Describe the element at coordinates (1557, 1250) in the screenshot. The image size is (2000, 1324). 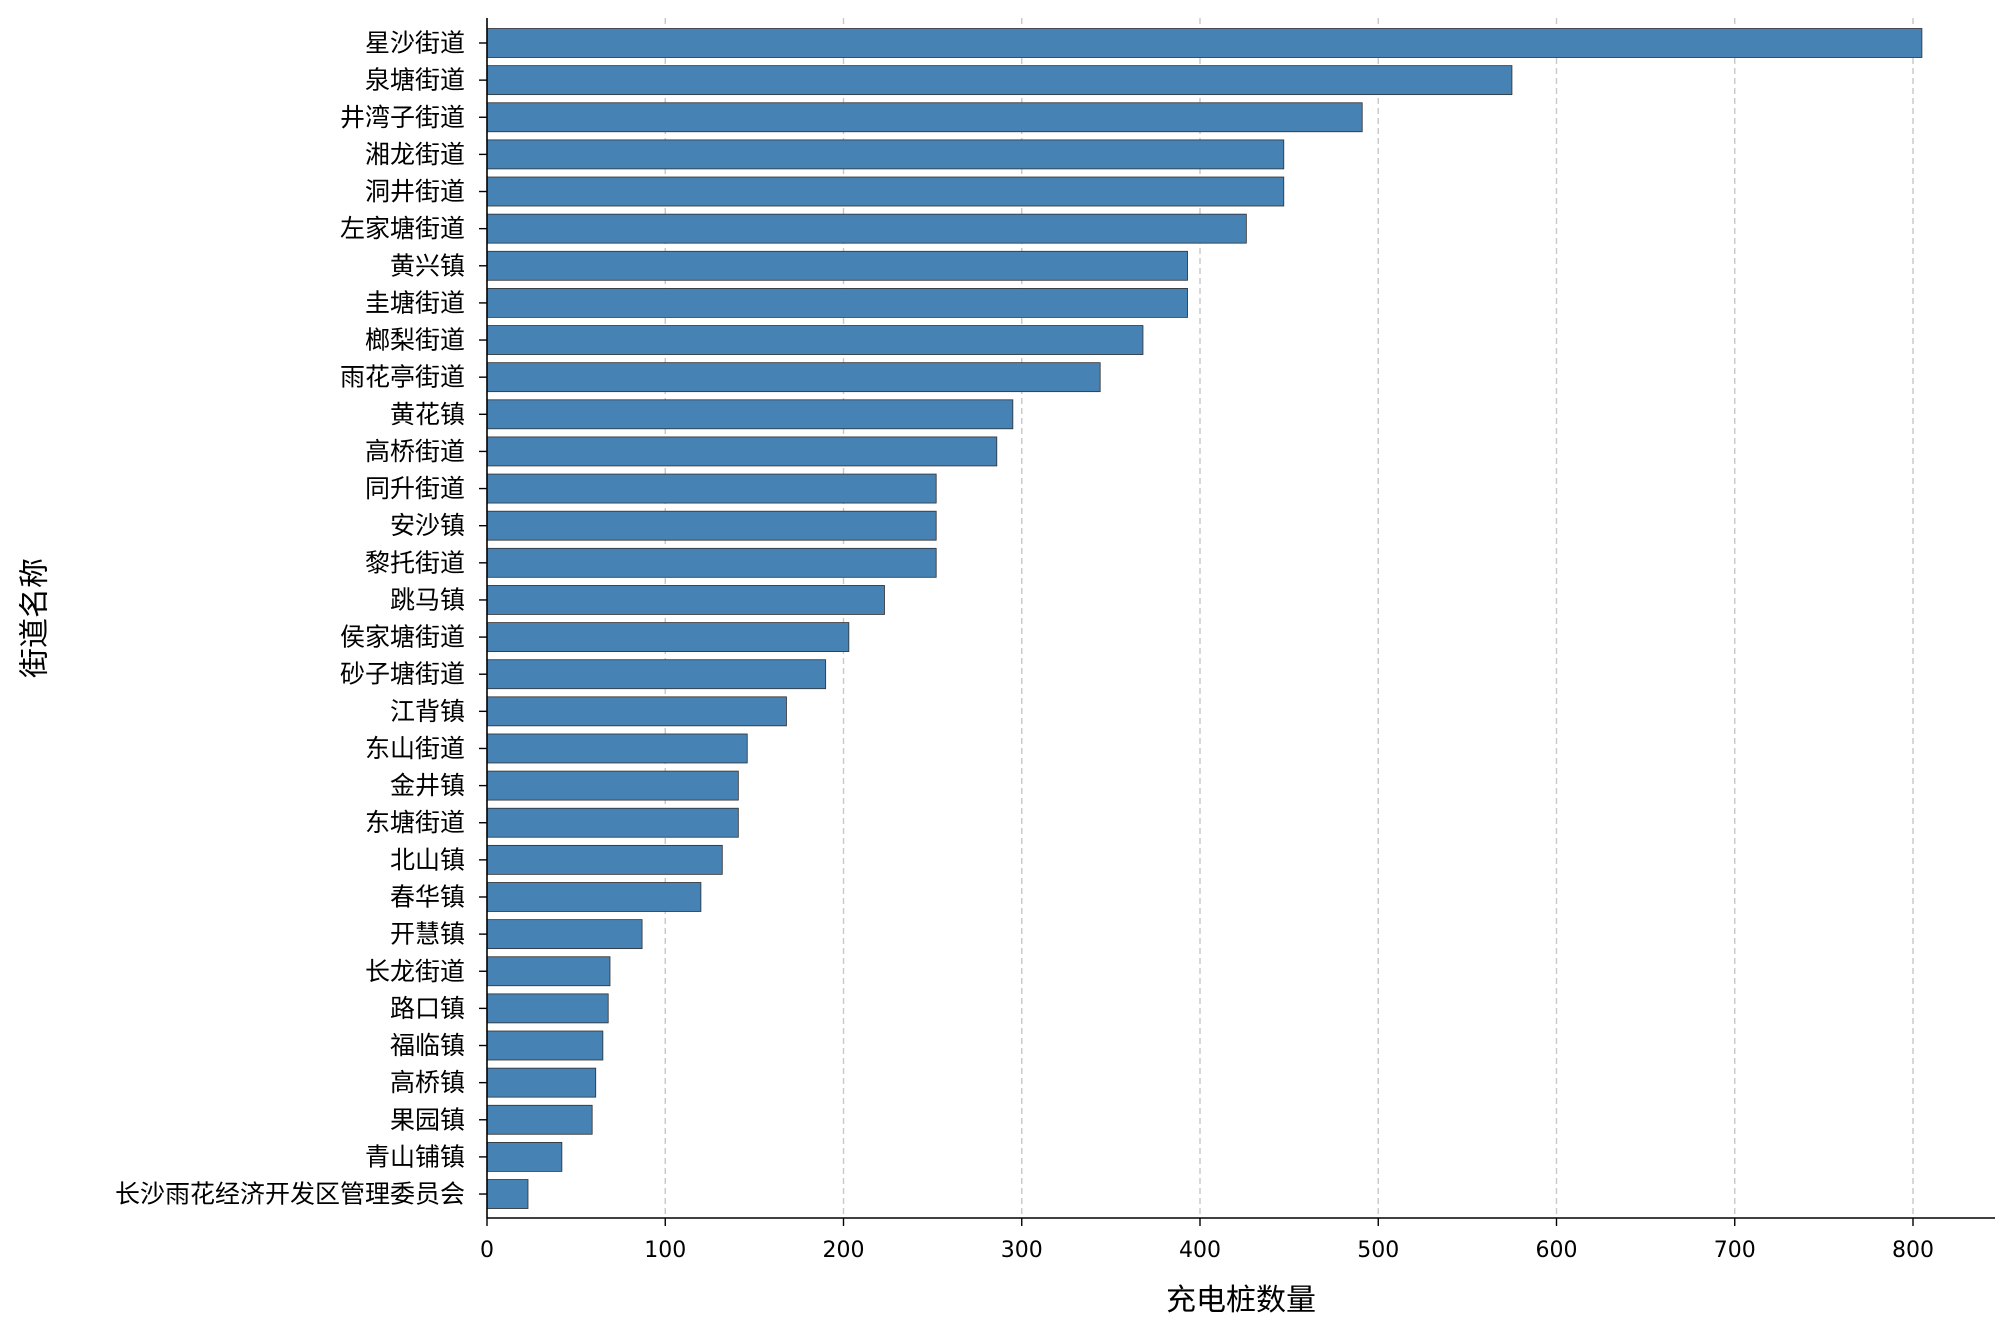
I see `x-tick-label: 600` at that location.